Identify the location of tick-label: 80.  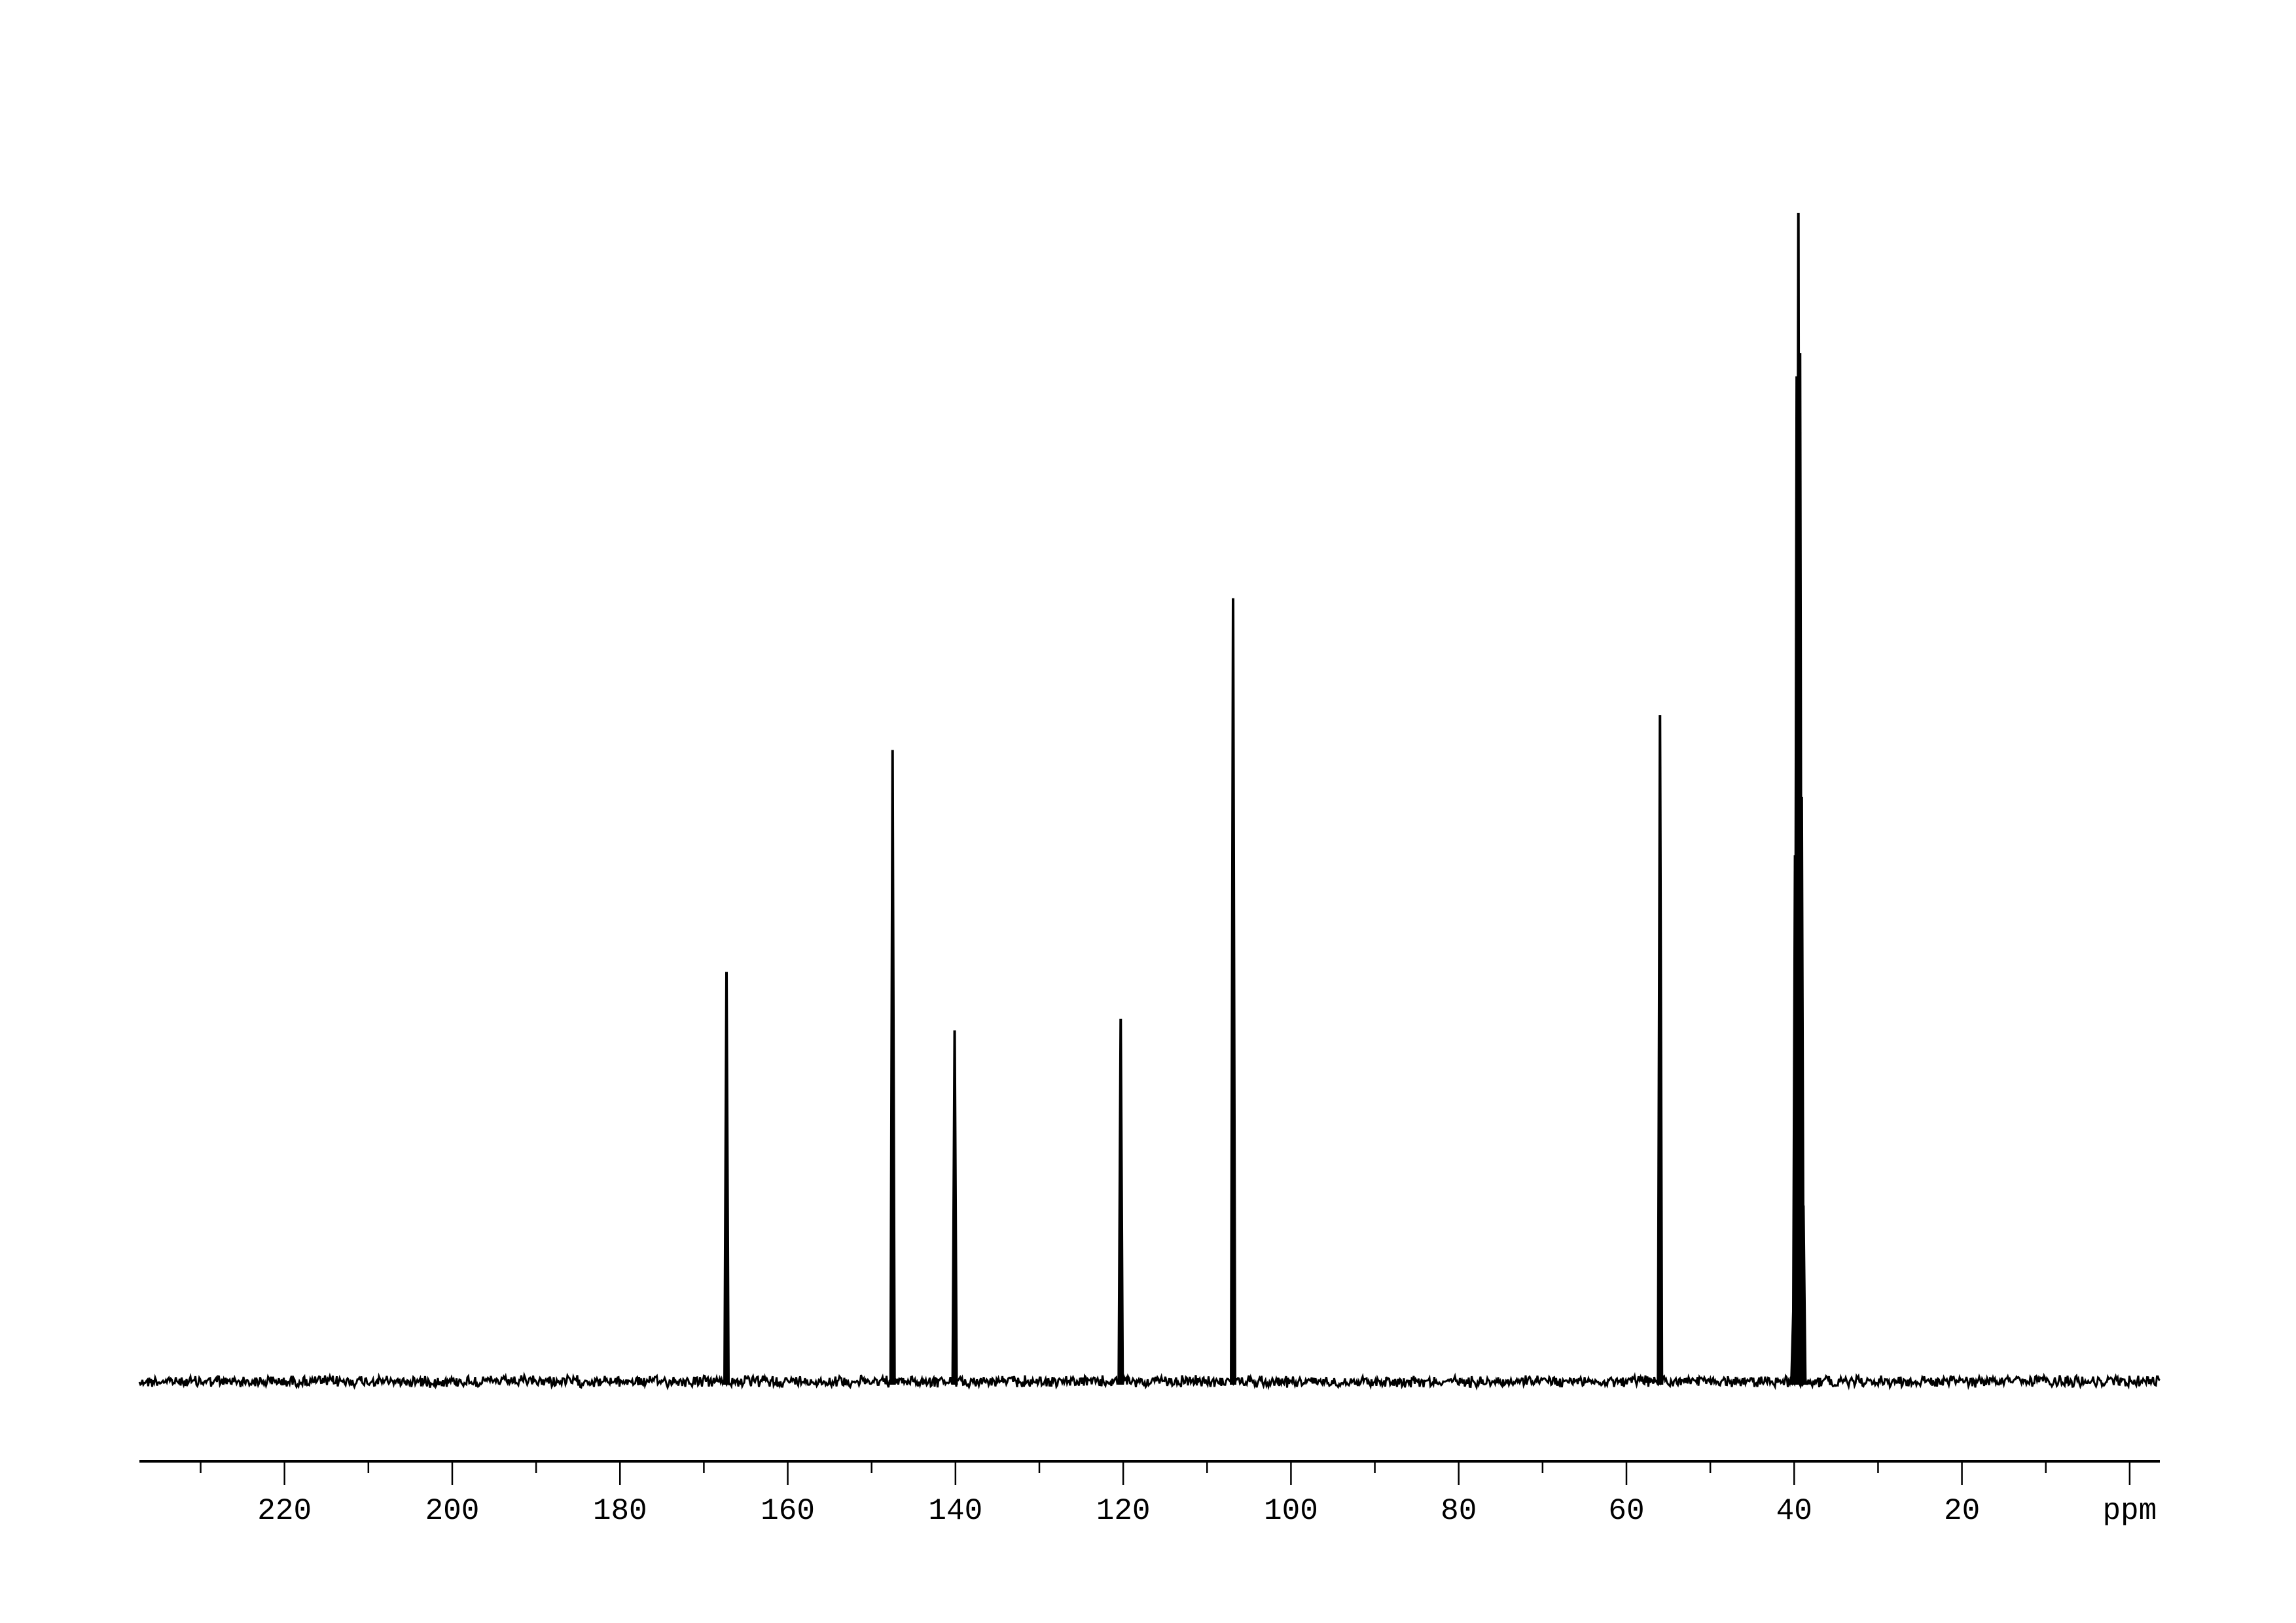
(1459, 1511).